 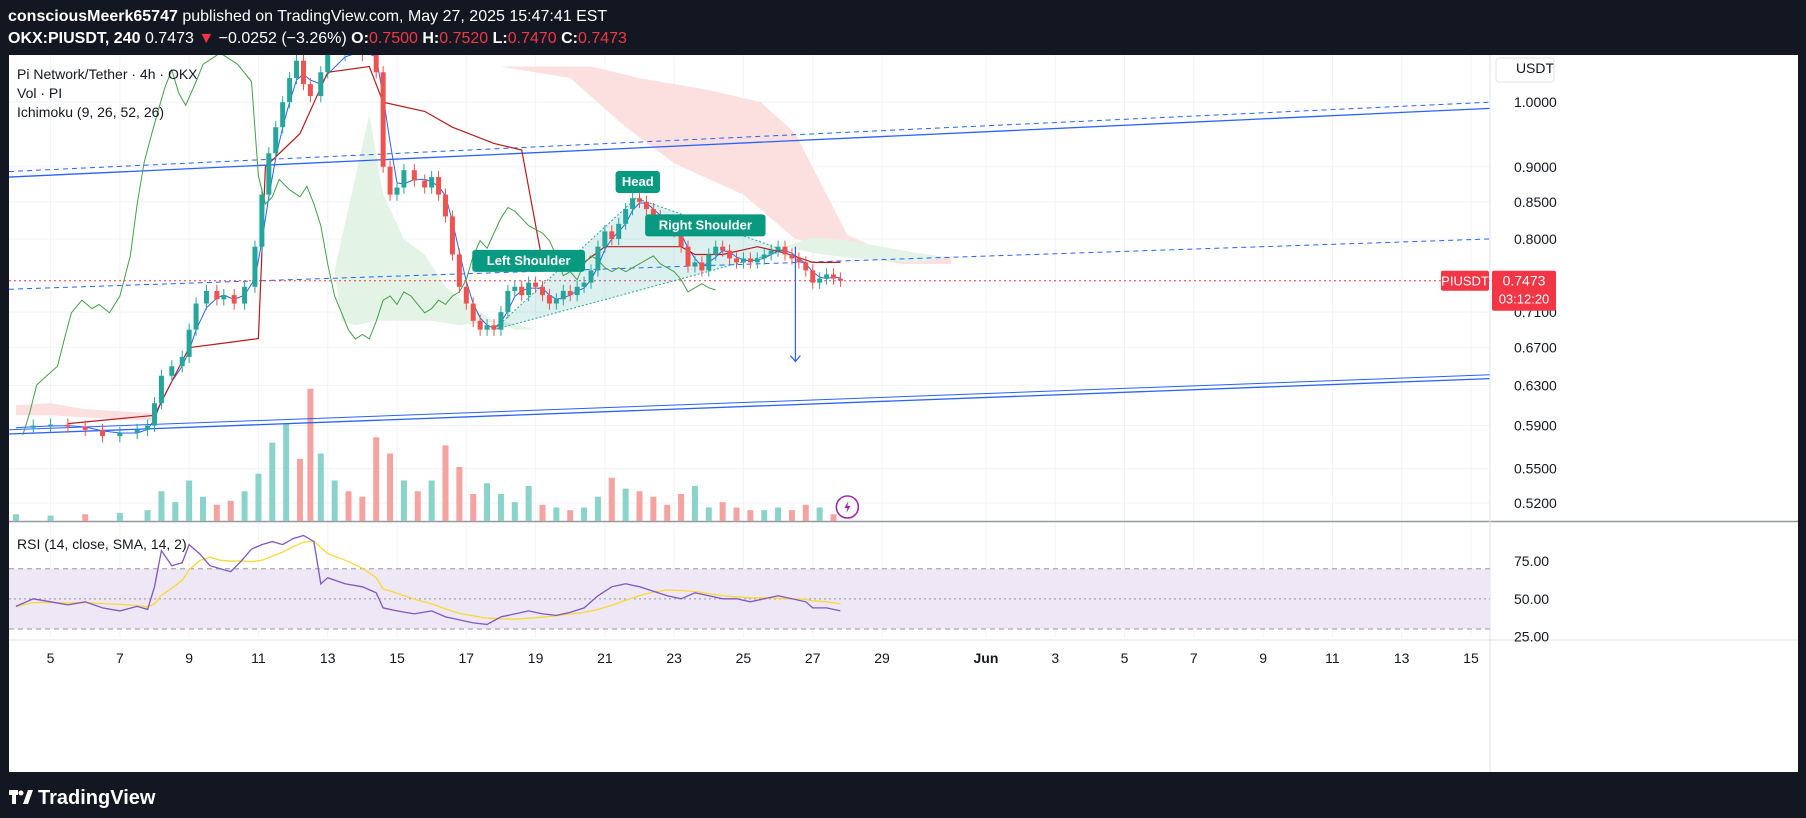 I want to click on legend-title: Pi Network/Tether · 4h · OKX, so click(x=107, y=74).